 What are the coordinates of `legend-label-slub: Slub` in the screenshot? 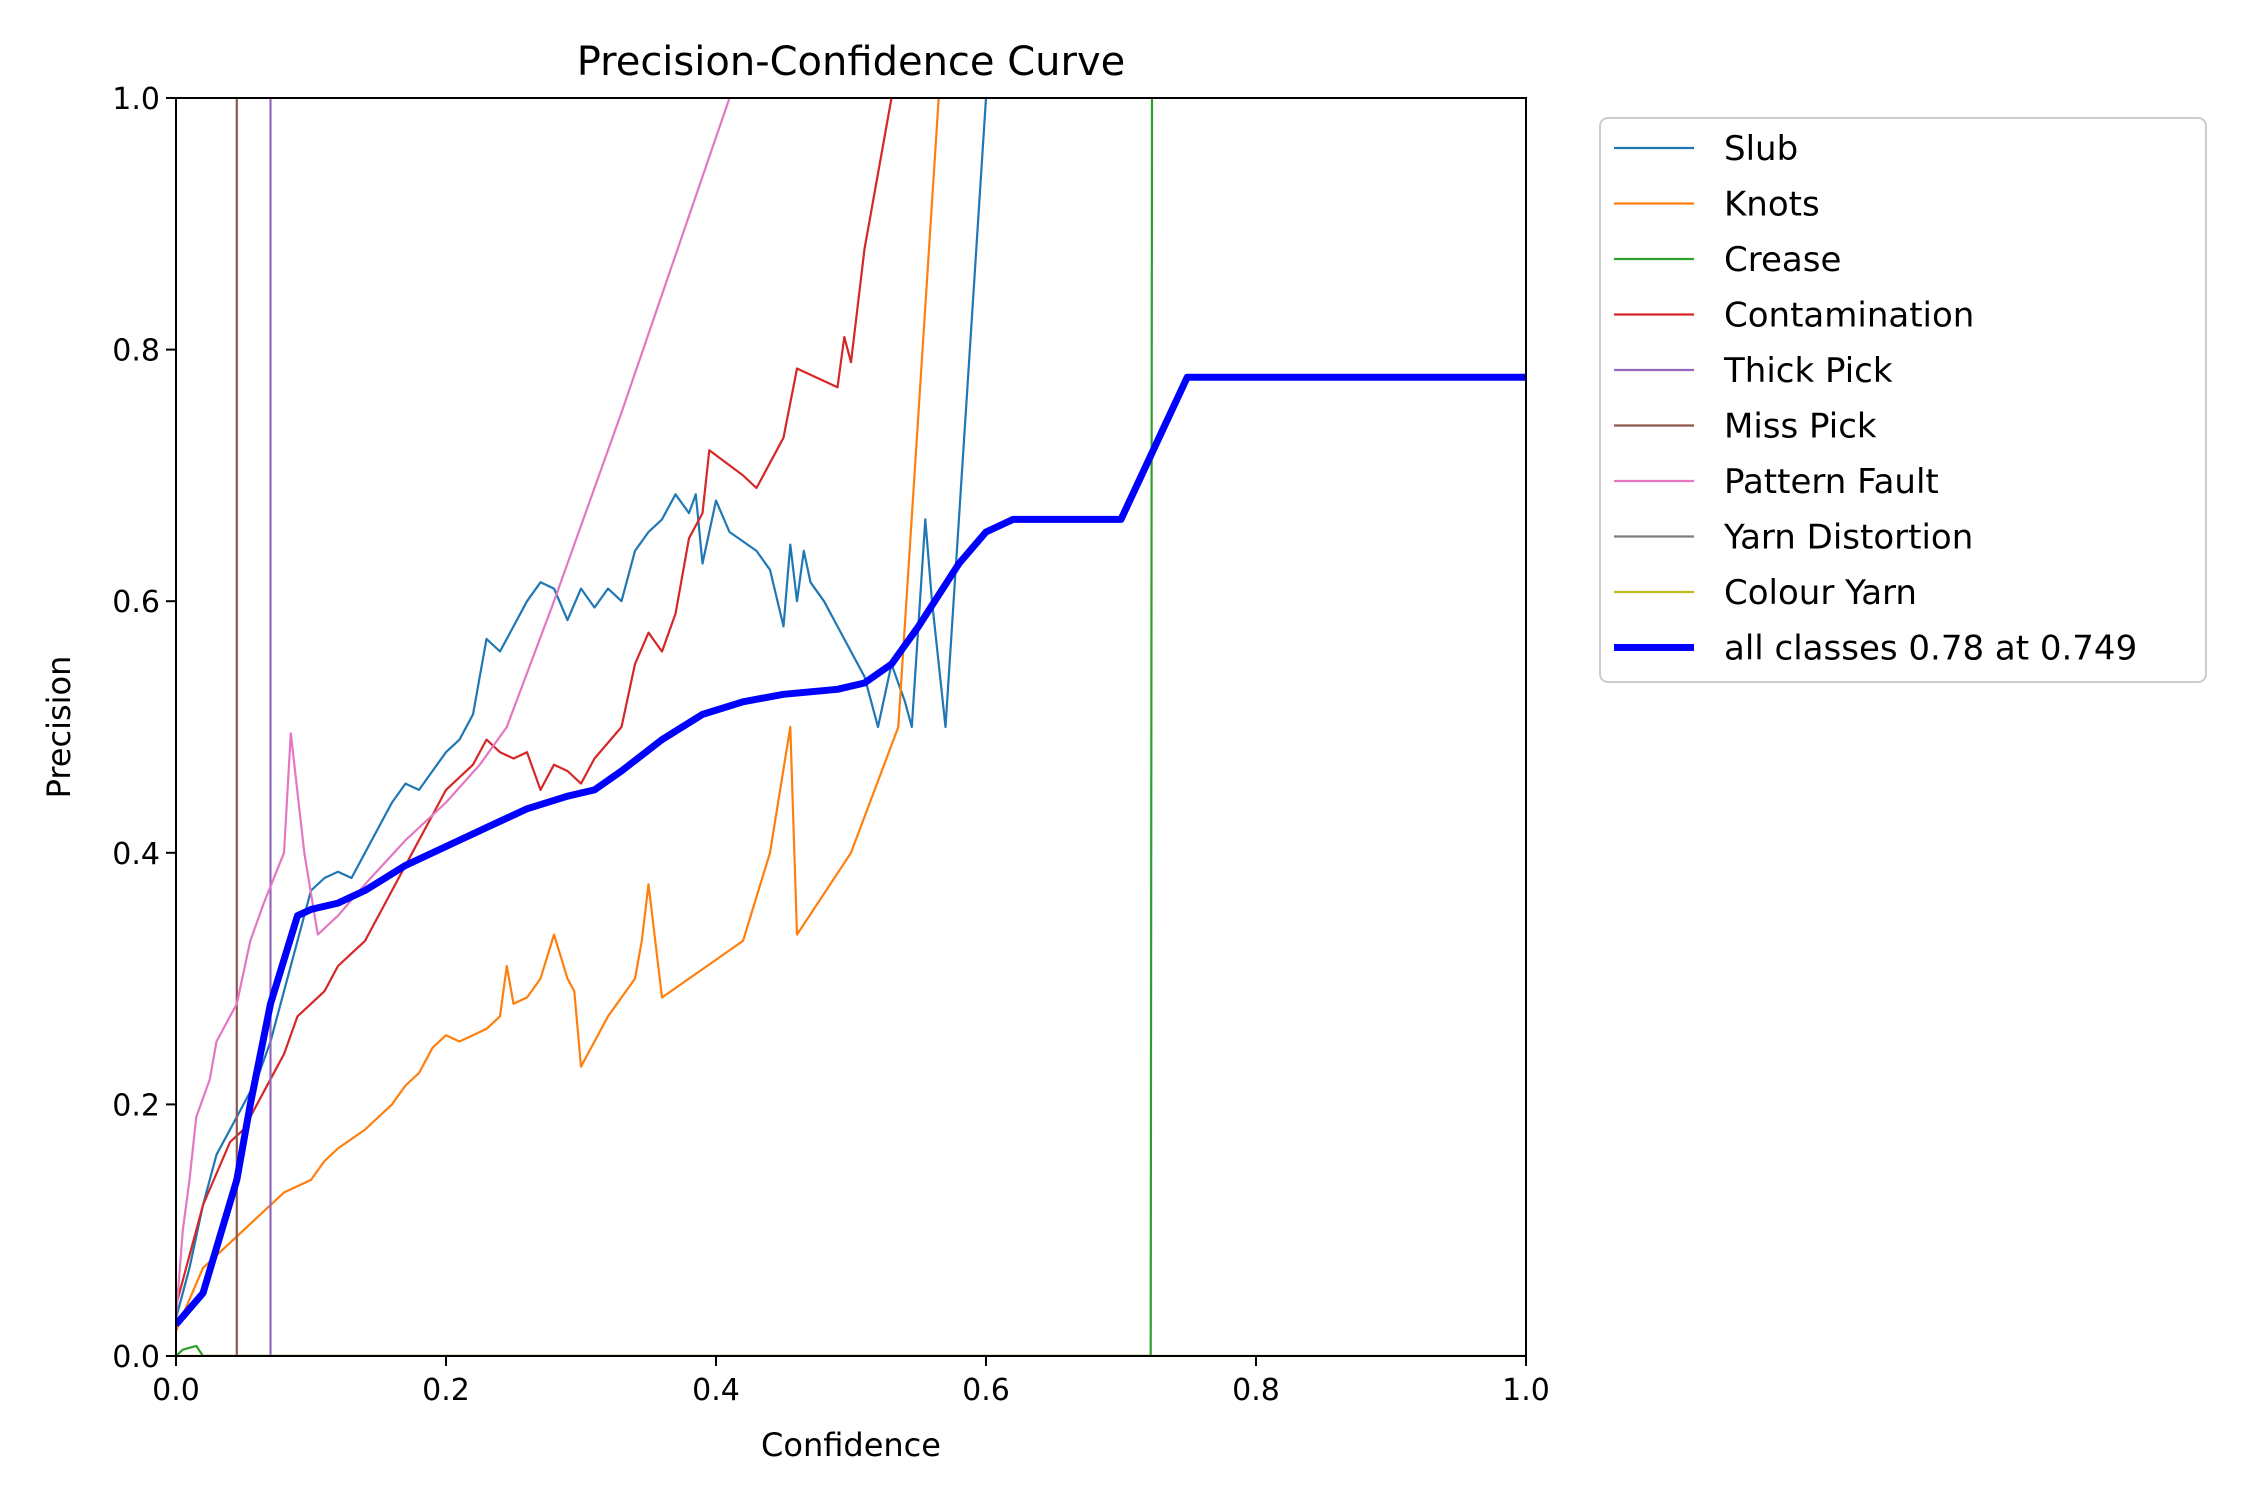 It's located at (1761, 149).